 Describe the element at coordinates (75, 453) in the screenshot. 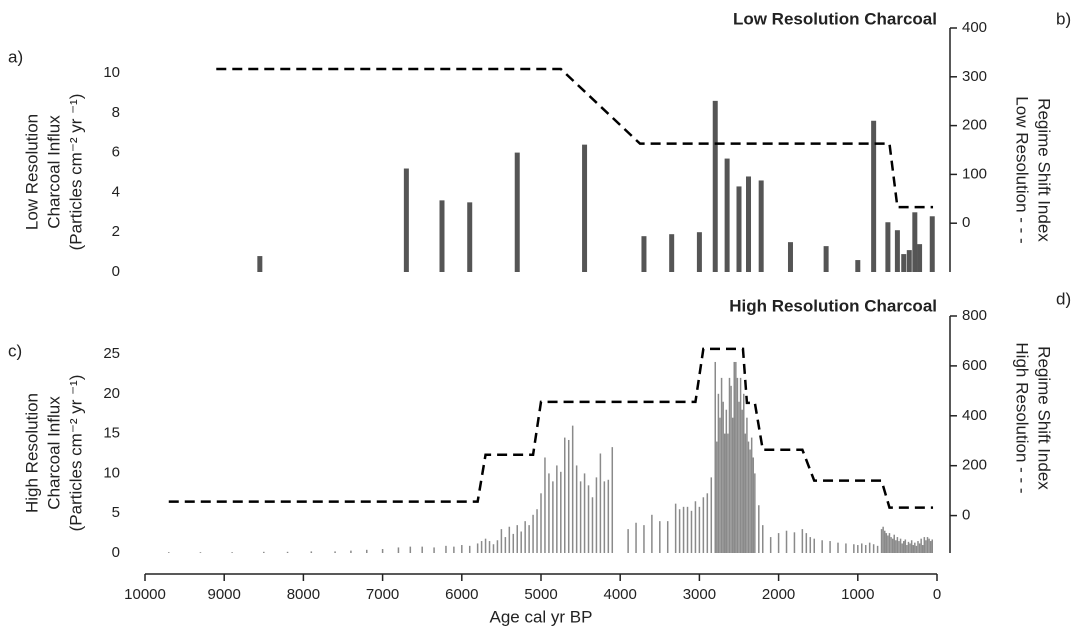

I see `y-axis-label: (Particles cm⁻² yr ⁻¹)` at that location.